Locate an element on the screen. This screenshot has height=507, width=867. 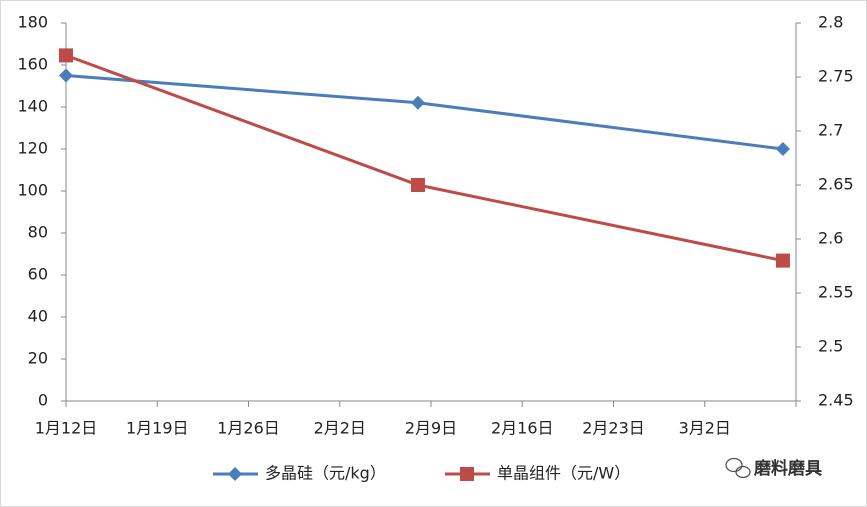
y2-tick-label: 2.65 is located at coordinates (836, 184).